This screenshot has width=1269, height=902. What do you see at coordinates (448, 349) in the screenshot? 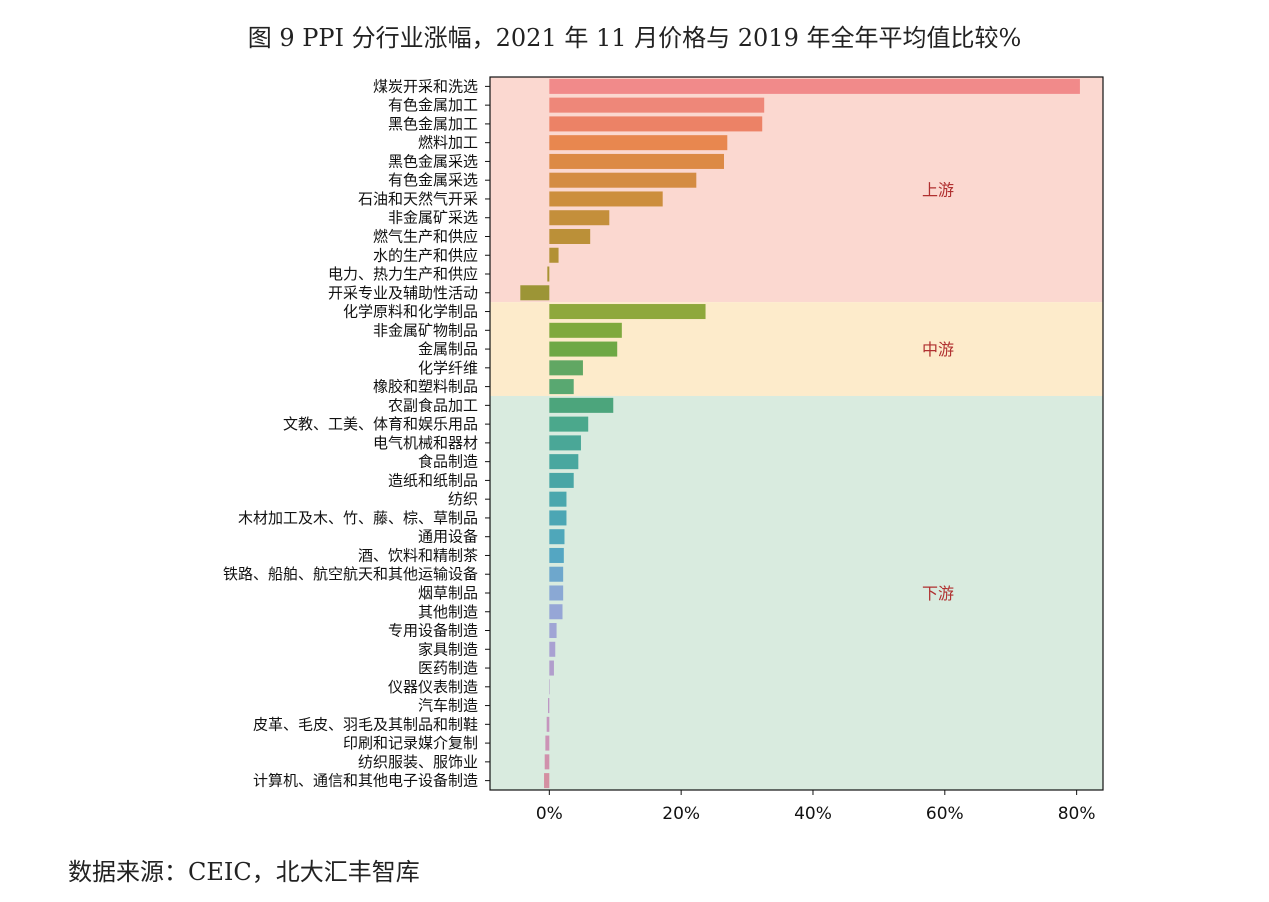
I see `category-label: 金属制品` at bounding box center [448, 349].